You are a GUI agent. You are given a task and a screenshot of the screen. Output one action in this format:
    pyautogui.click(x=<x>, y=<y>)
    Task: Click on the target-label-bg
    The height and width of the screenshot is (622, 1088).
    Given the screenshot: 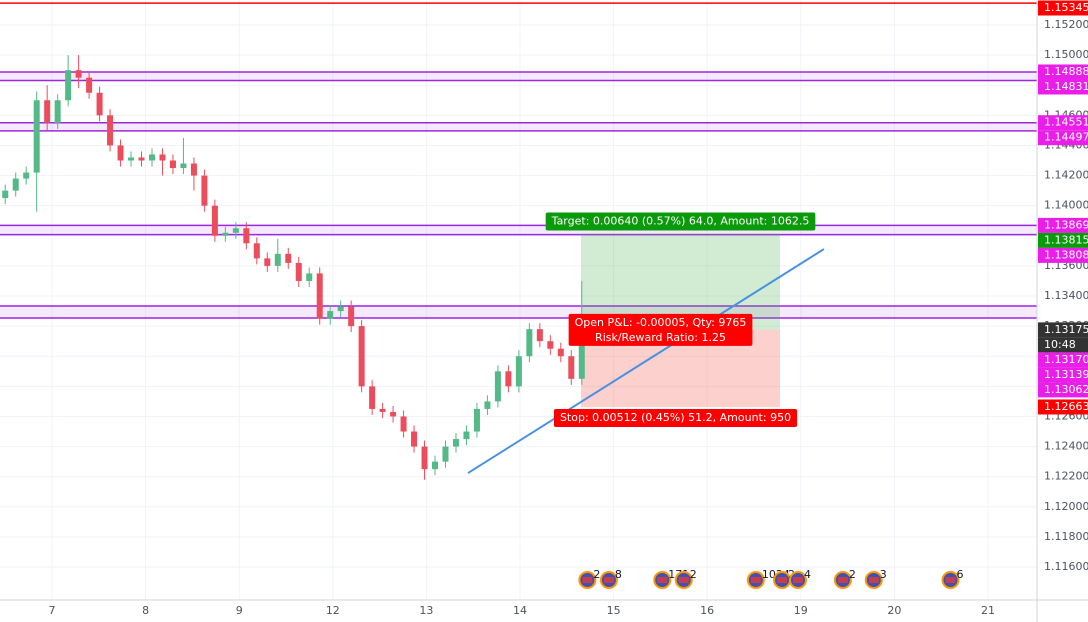 What is the action you would take?
    pyautogui.click(x=680, y=221)
    